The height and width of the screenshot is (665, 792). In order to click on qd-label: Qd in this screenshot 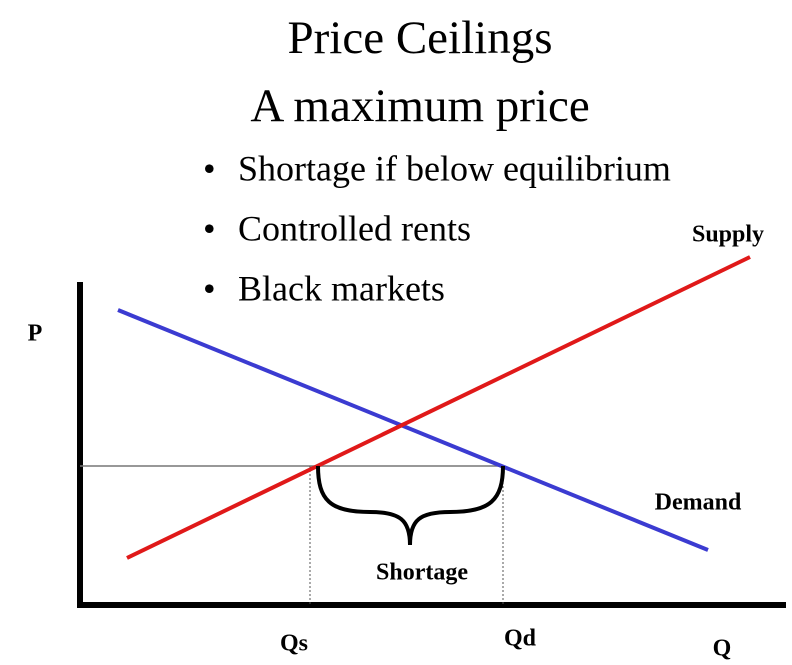, I will do `click(520, 639)`.